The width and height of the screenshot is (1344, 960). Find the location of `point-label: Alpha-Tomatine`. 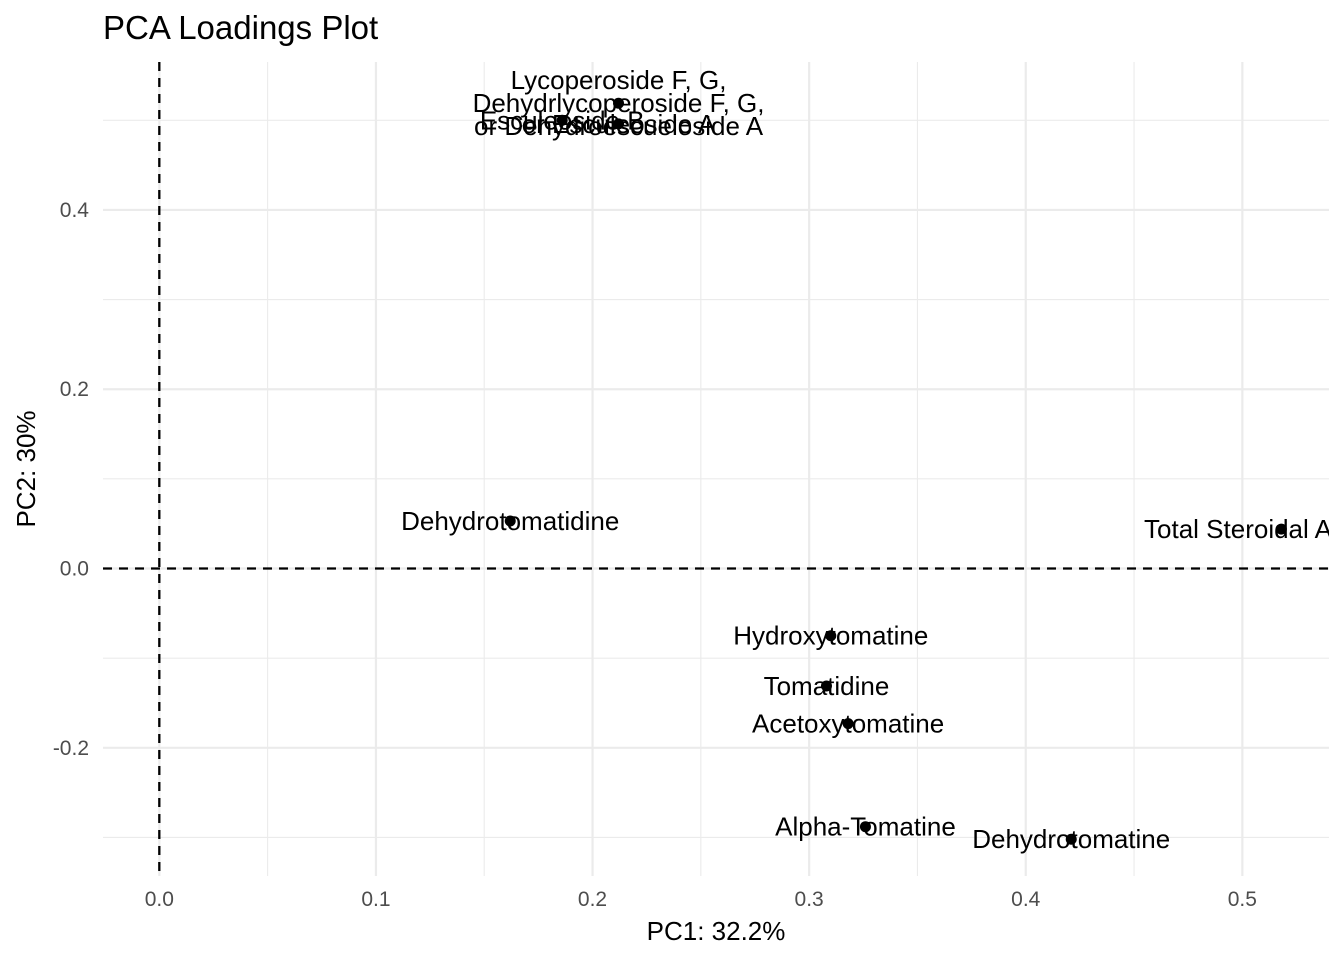

point-label: Alpha-Tomatine is located at coordinates (865, 827).